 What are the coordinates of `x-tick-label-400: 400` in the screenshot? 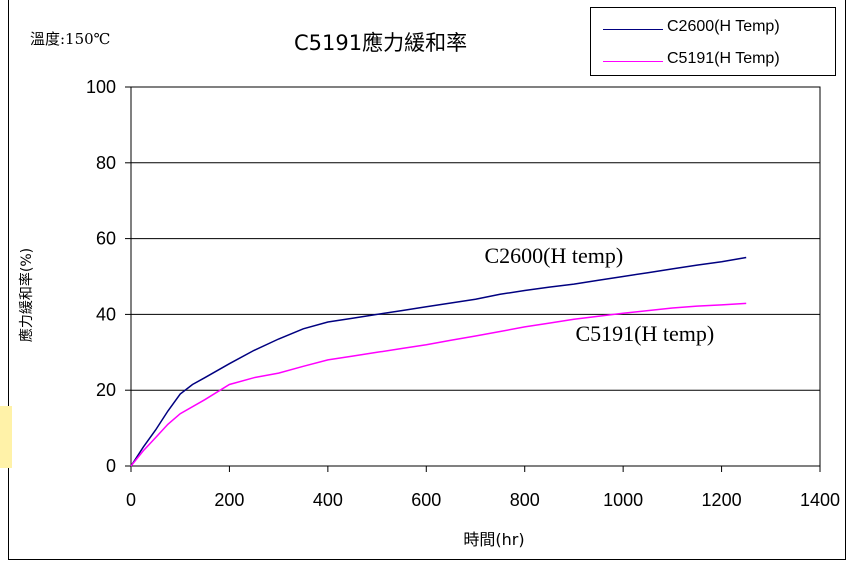 It's located at (328, 500).